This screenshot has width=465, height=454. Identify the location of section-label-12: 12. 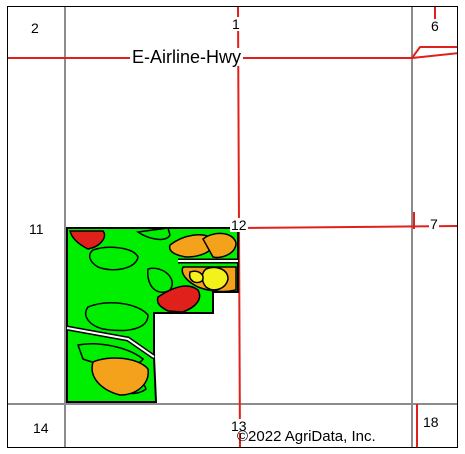
(239, 225).